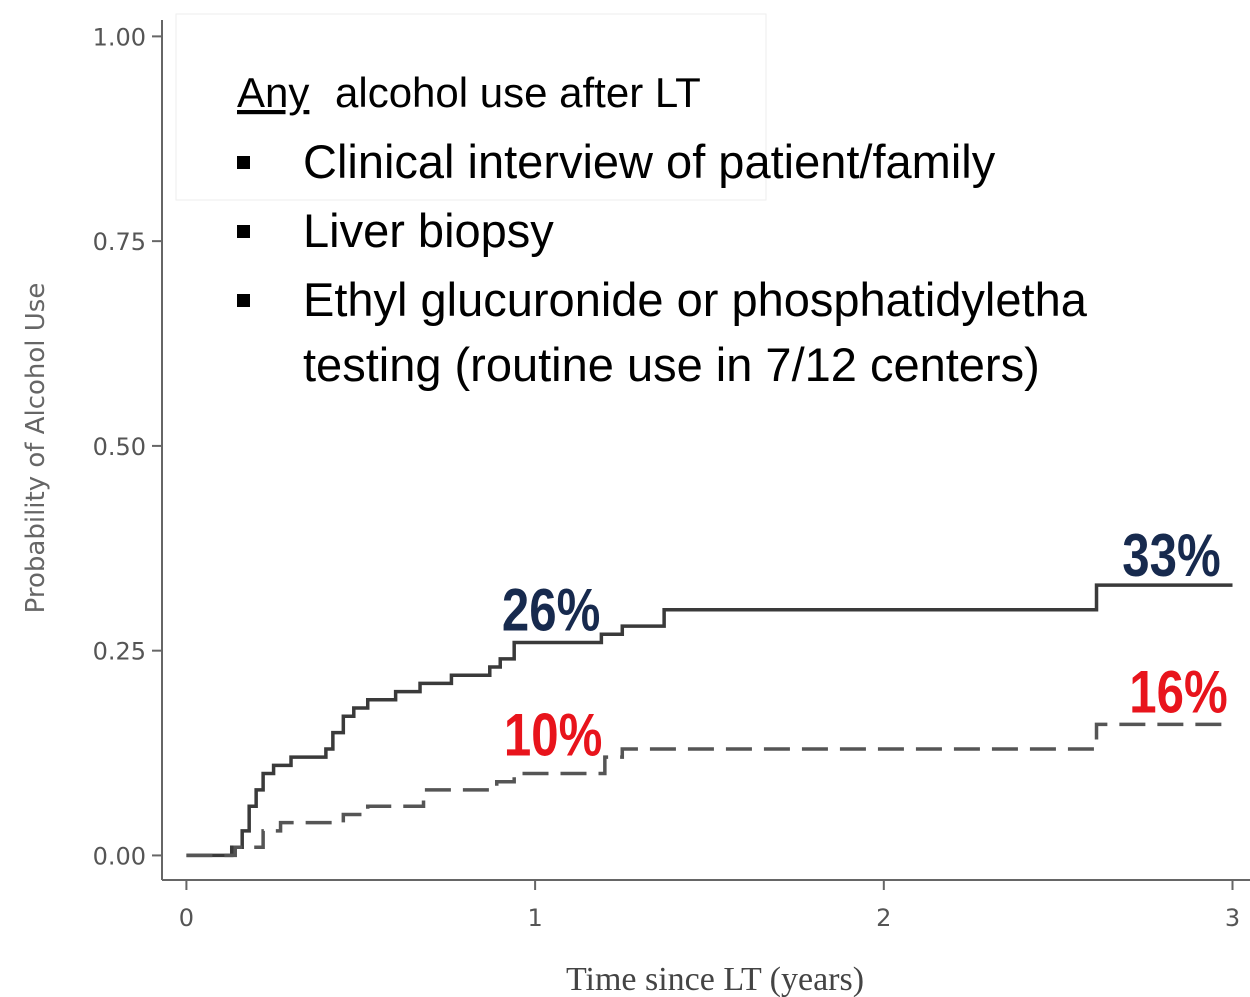 The width and height of the screenshot is (1250, 997). What do you see at coordinates (883, 918) in the screenshot?
I see `x-tick-label: 2` at bounding box center [883, 918].